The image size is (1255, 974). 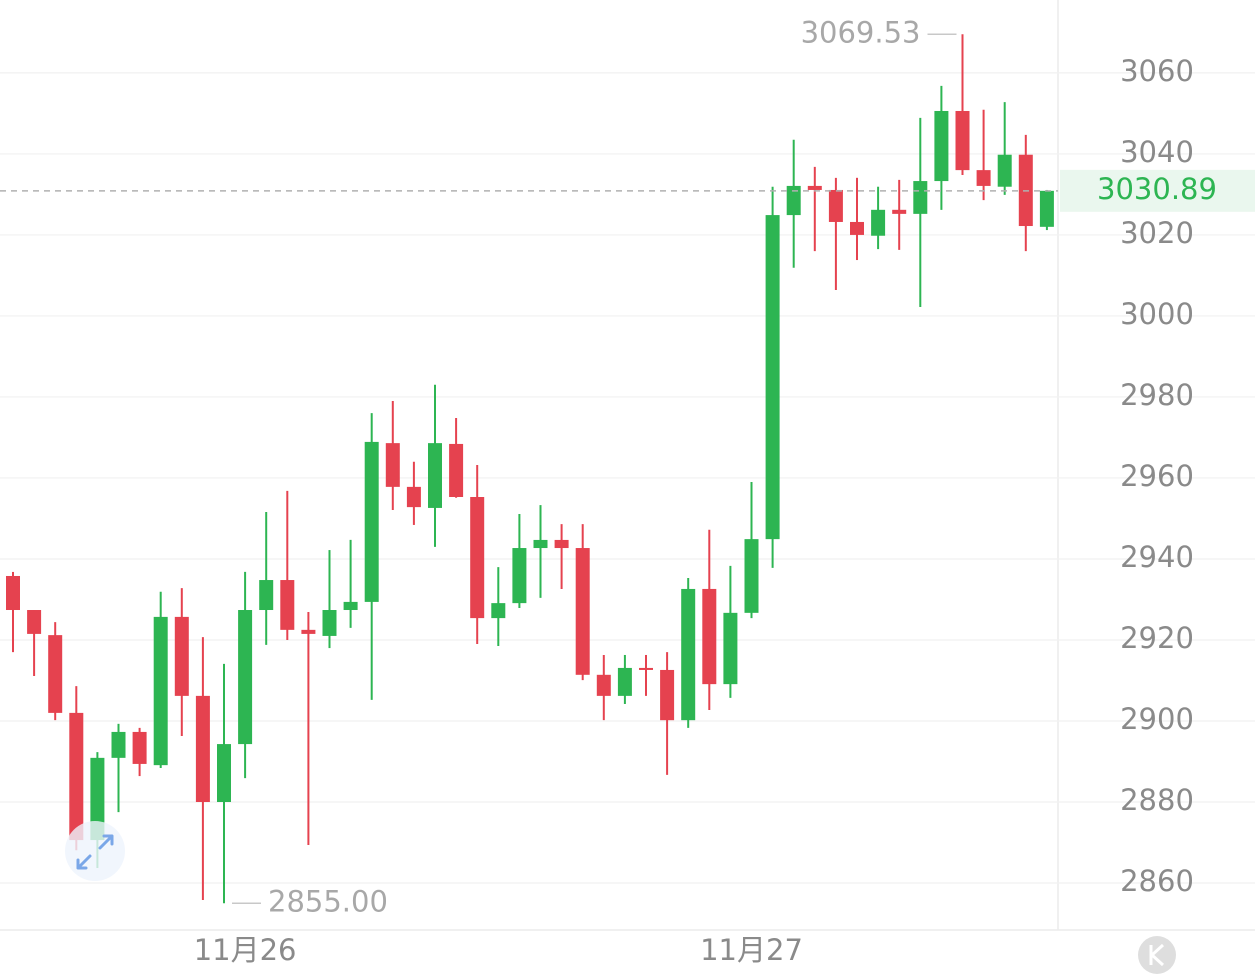 I want to click on y-tick-label: 3040, so click(x=1157, y=152).